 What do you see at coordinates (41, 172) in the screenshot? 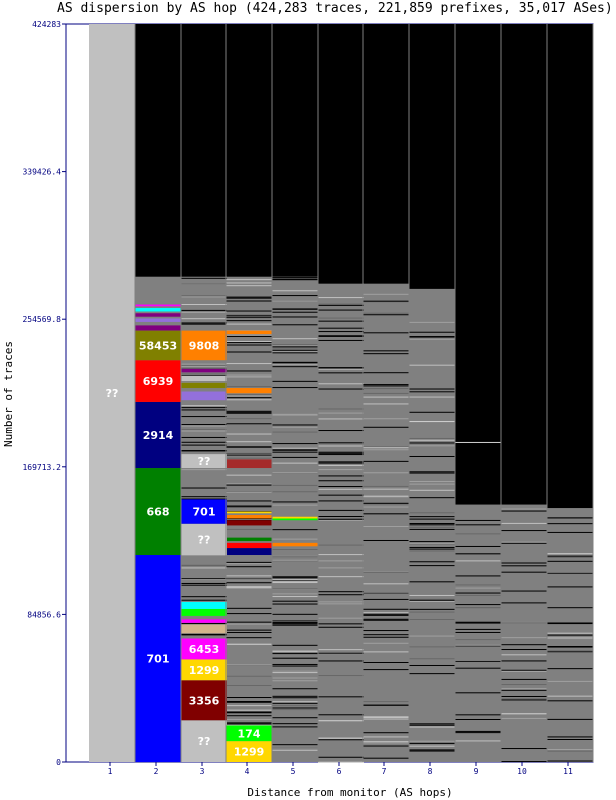
I see `y-tick-label: 339426.4` at bounding box center [41, 172].